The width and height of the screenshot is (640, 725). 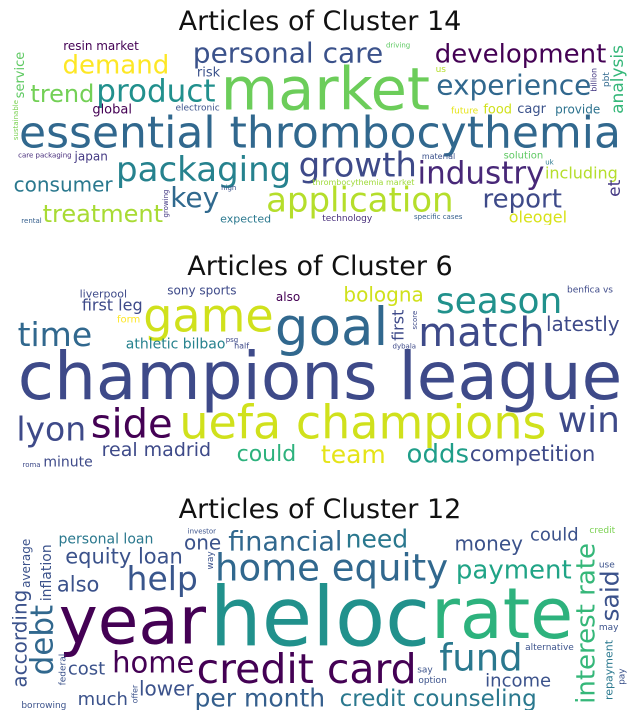 I want to click on word-cloud-term: credit counseling, so click(x=438, y=698).